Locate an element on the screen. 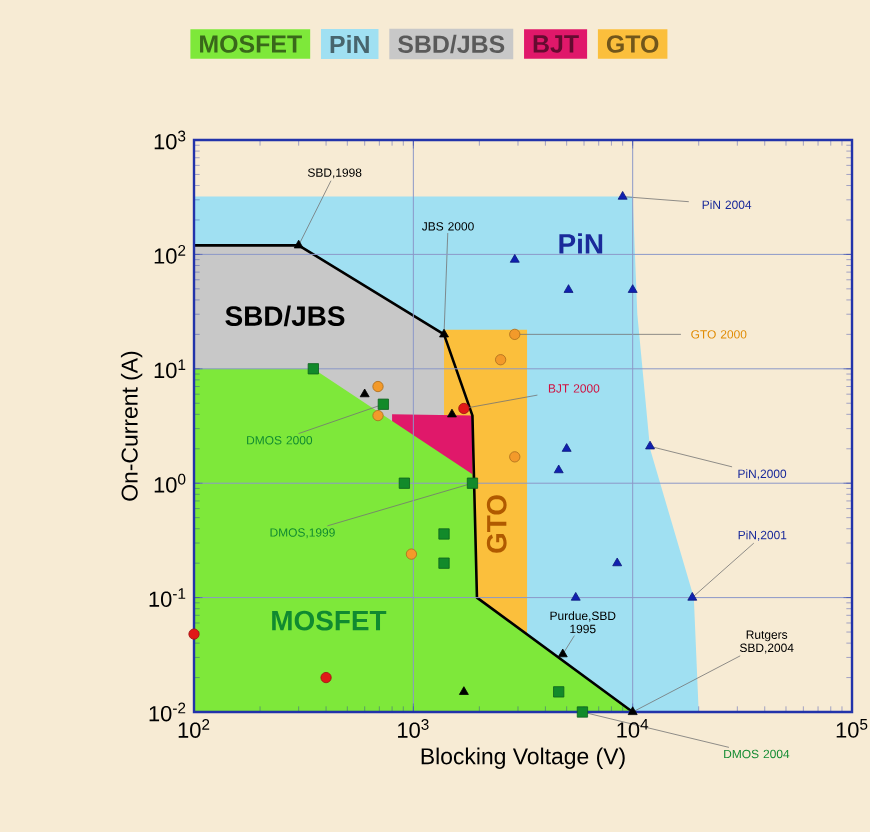  annotation: PiN is located at coordinates (581, 243).